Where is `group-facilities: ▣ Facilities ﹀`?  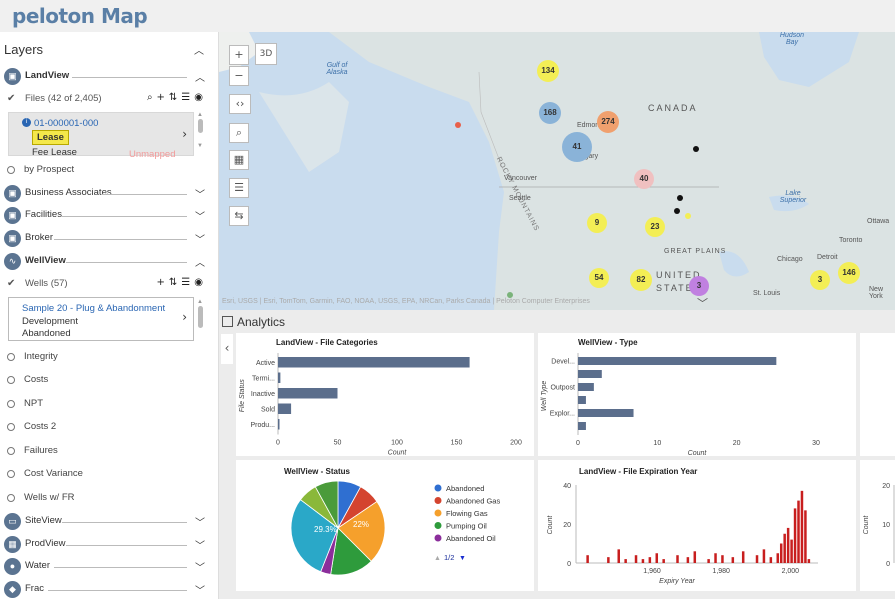
group-facilities: ▣ Facilities ﹀ is located at coordinates (109, 216).